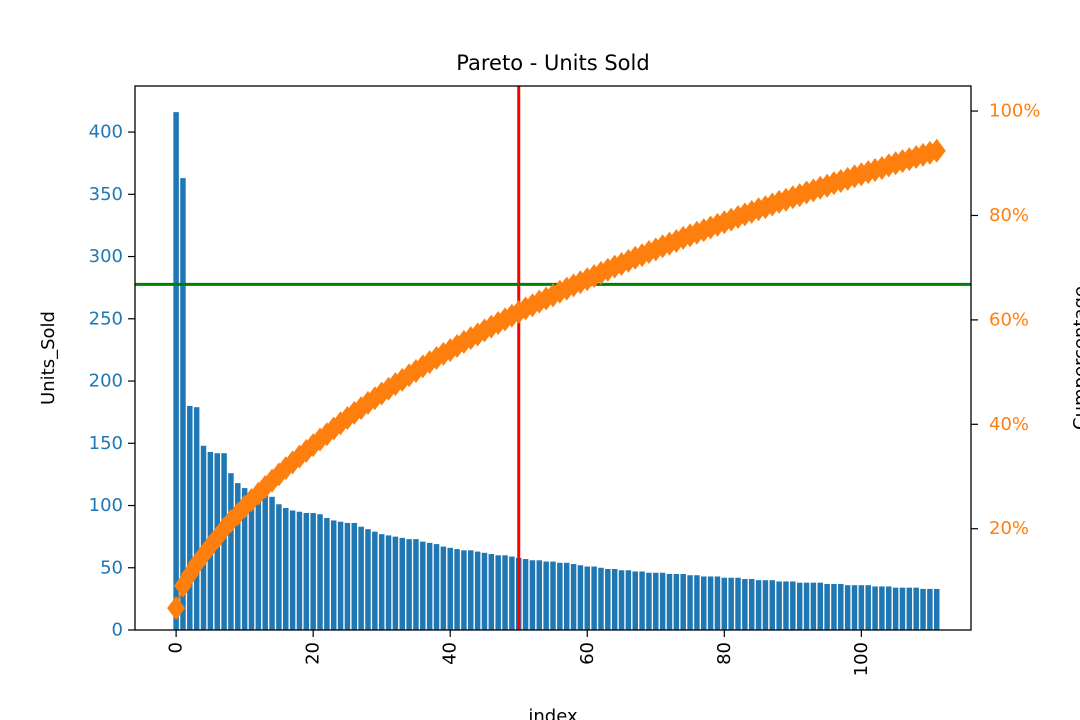  Describe the element at coordinates (861, 659) in the screenshot. I see `x-tick-label: 100` at that location.